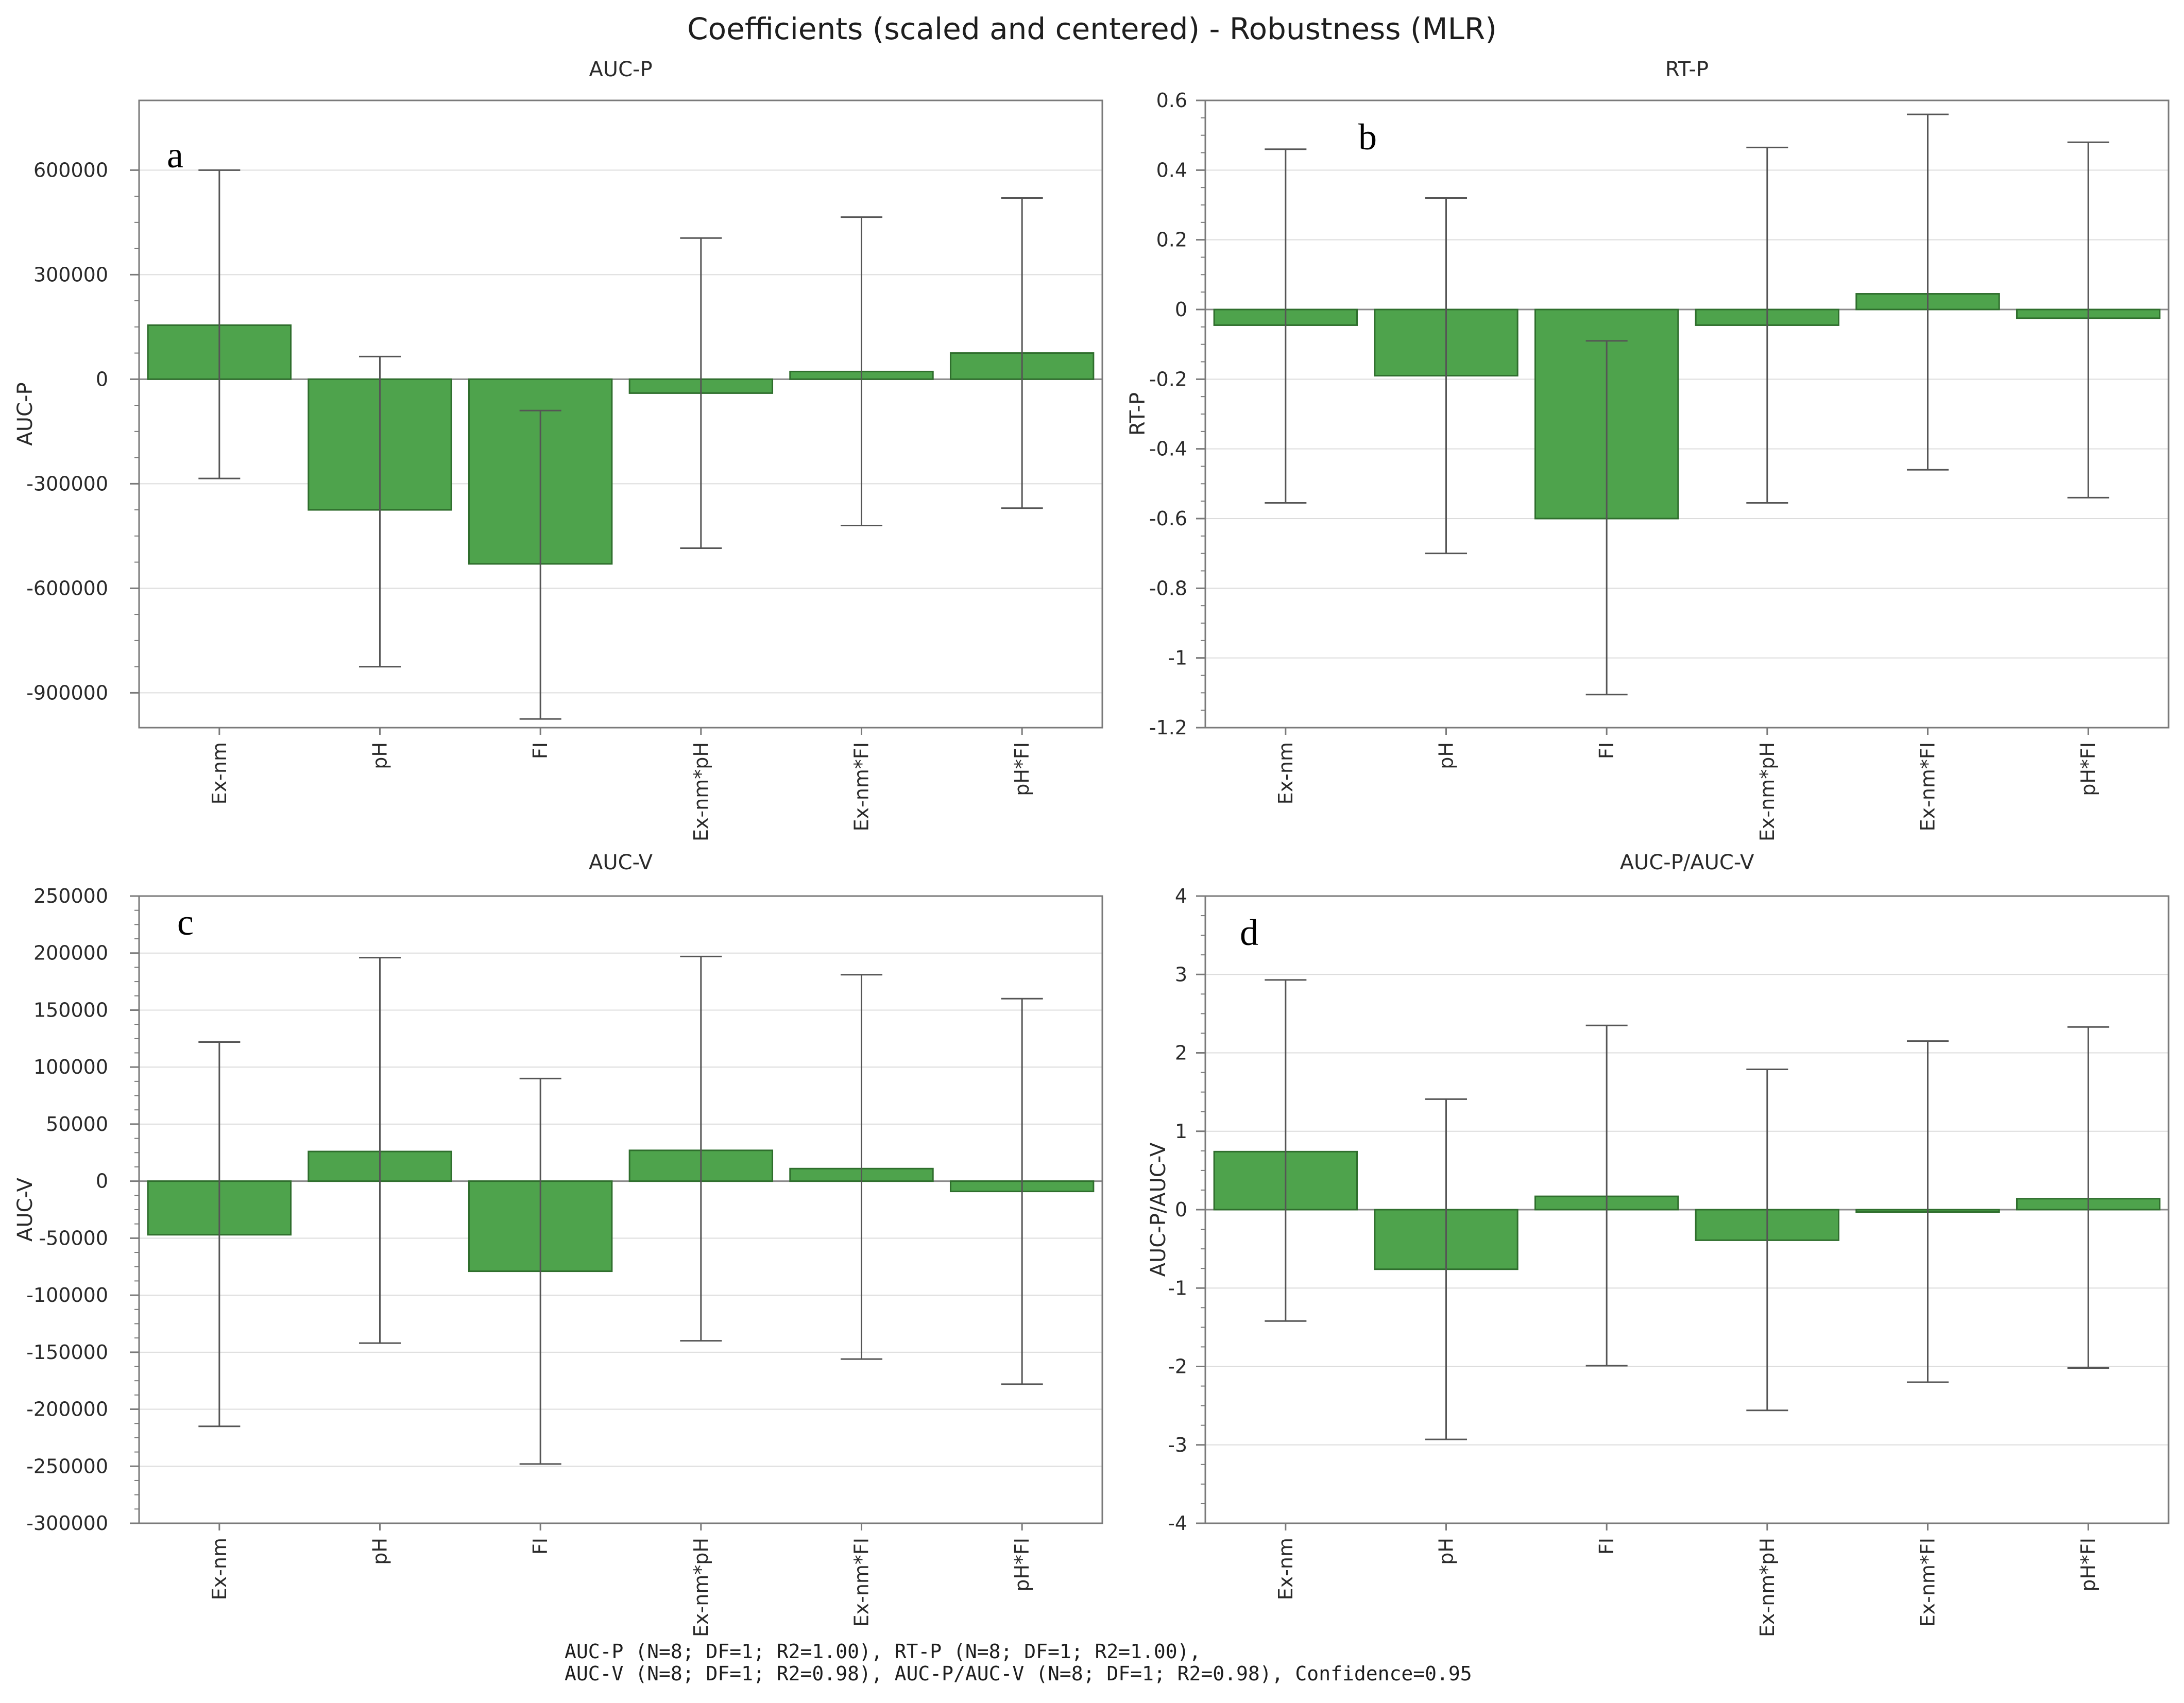 The image size is (2184, 1703). What do you see at coordinates (67, 692) in the screenshot?
I see `y-tick-label: -900000` at bounding box center [67, 692].